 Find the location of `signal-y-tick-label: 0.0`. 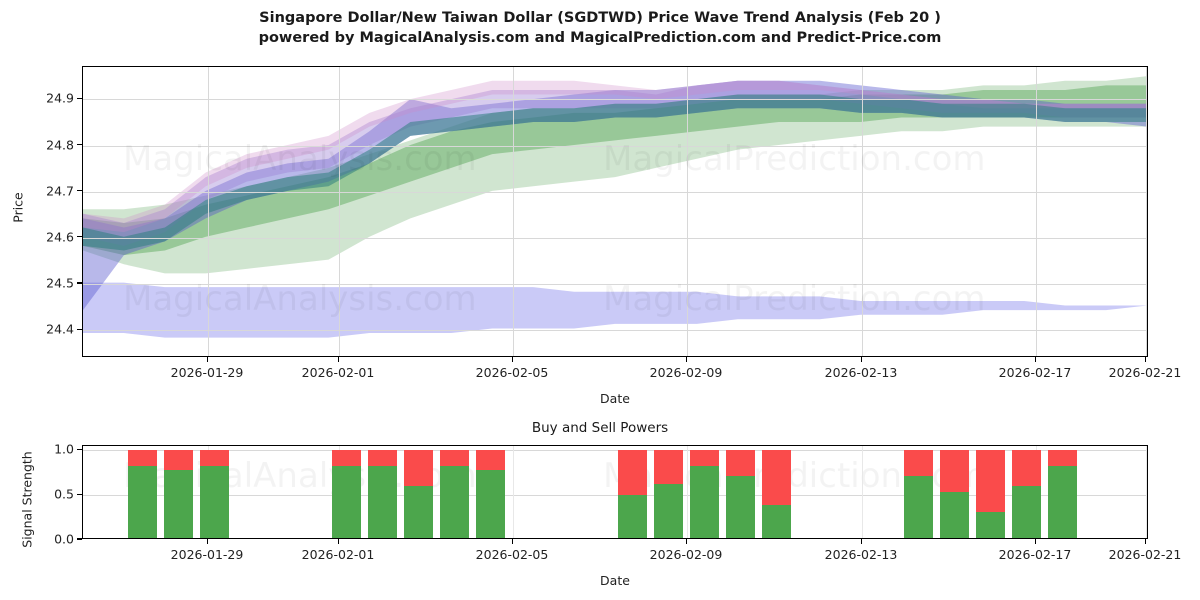

signal-y-tick-label: 0.0 is located at coordinates (64, 539).